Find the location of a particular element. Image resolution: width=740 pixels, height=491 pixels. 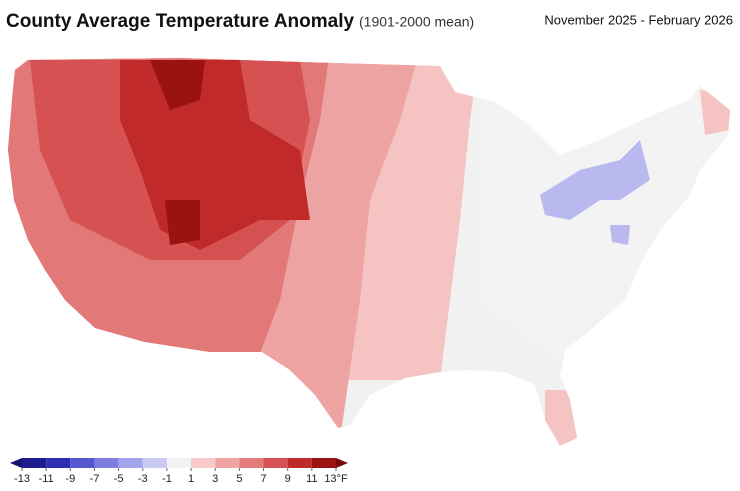

legend-label: 7 is located at coordinates (263, 479).